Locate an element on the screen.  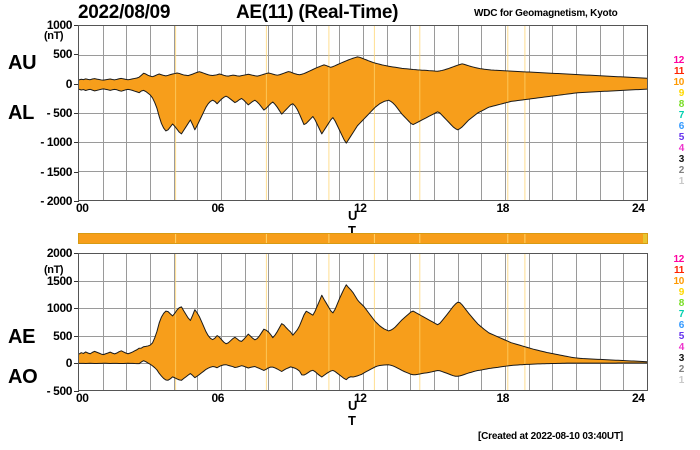
y-tick-label: - 1000 is located at coordinates (56, 142).